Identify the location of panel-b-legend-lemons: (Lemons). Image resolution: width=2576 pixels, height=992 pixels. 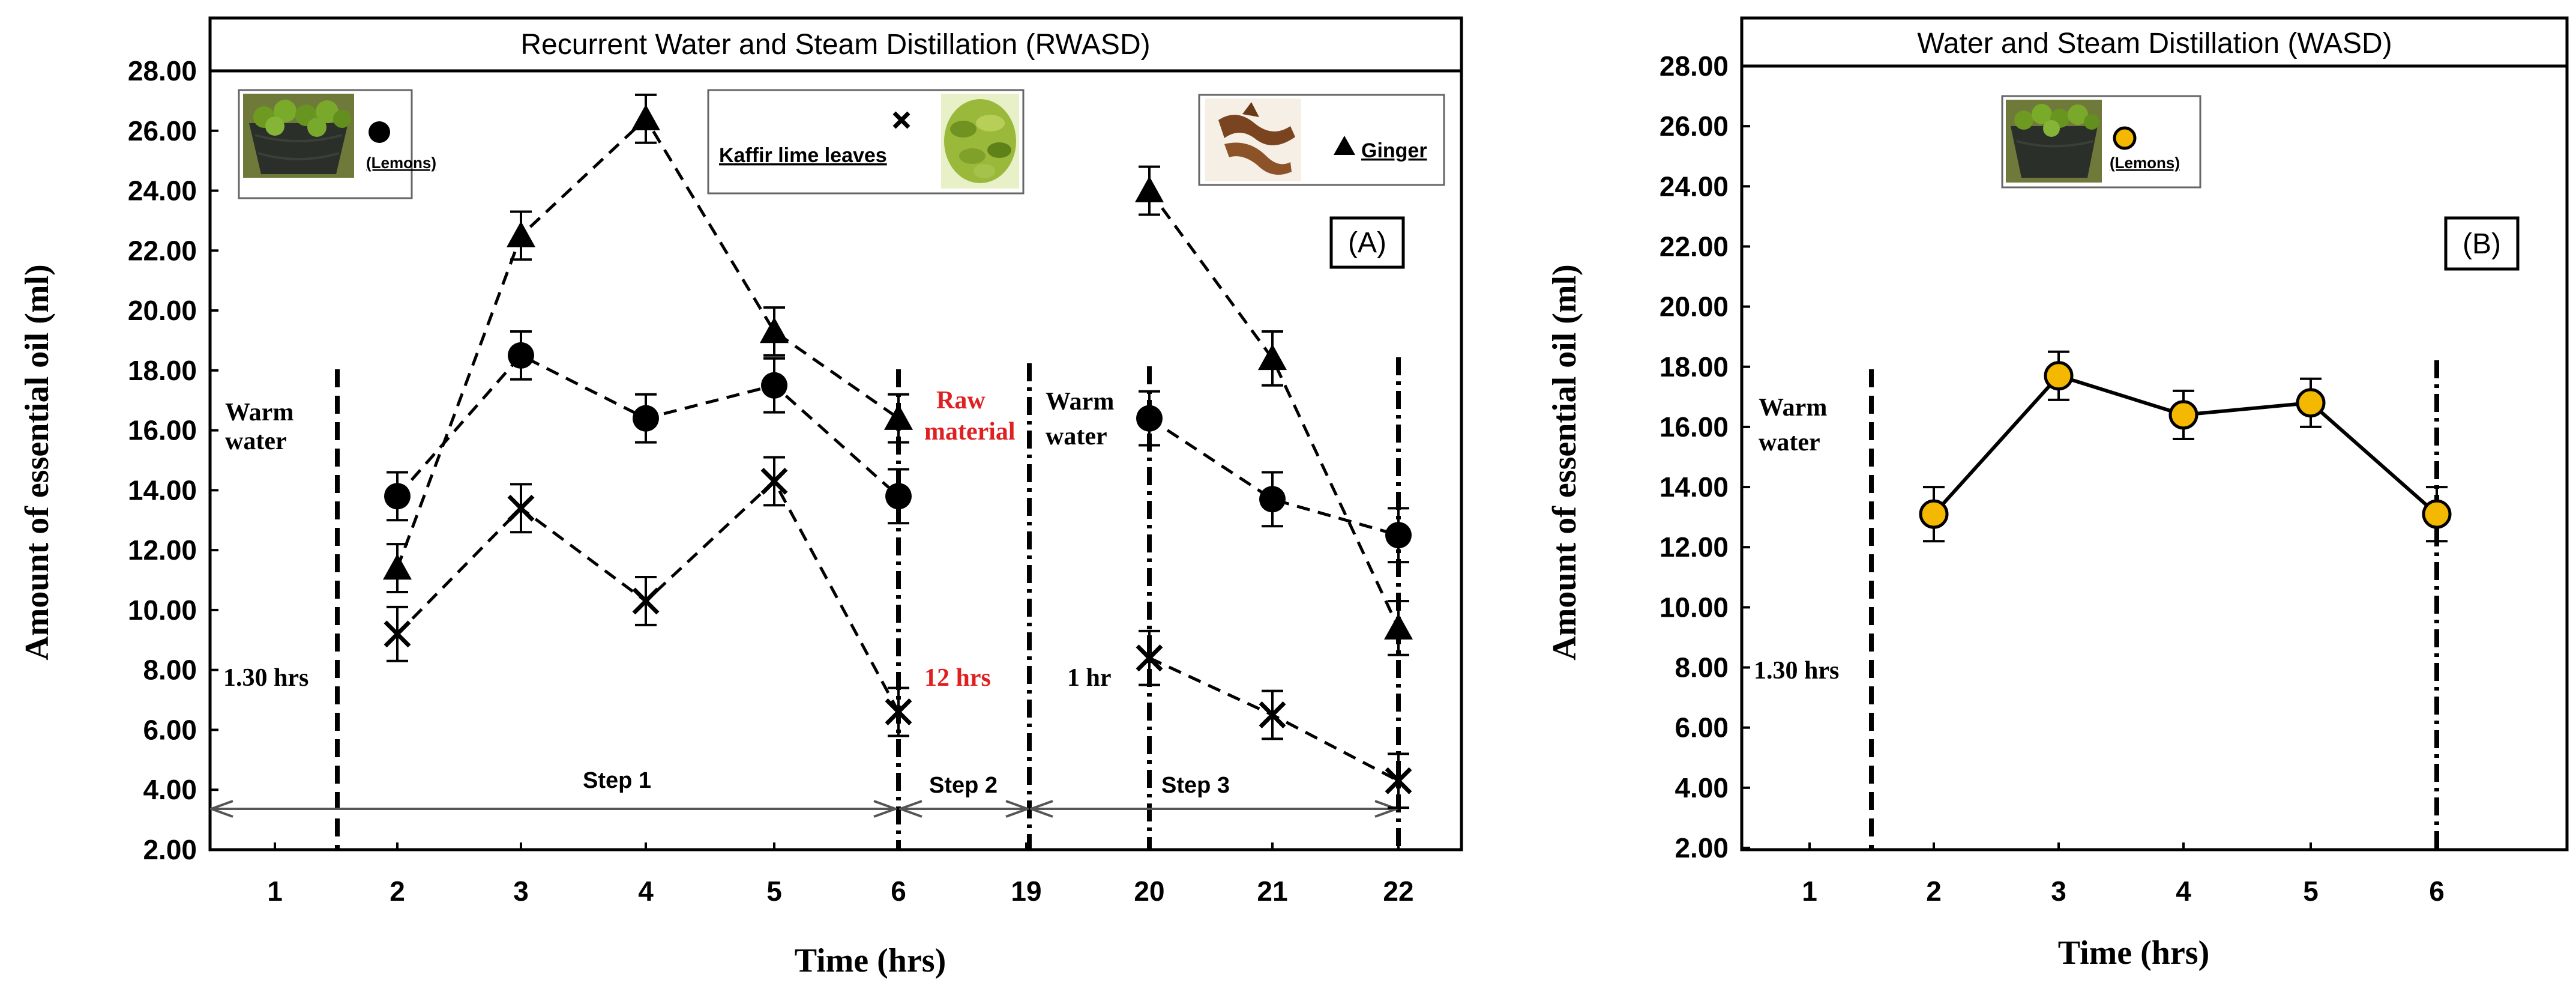
(2101, 142).